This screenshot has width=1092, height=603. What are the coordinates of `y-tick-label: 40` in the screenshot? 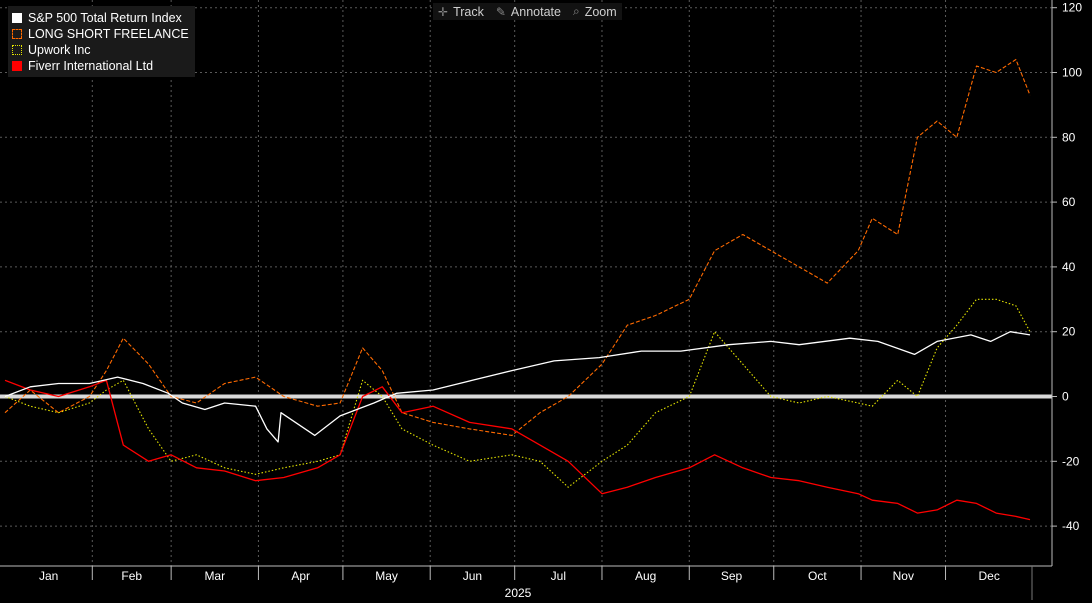 It's located at (1069, 267).